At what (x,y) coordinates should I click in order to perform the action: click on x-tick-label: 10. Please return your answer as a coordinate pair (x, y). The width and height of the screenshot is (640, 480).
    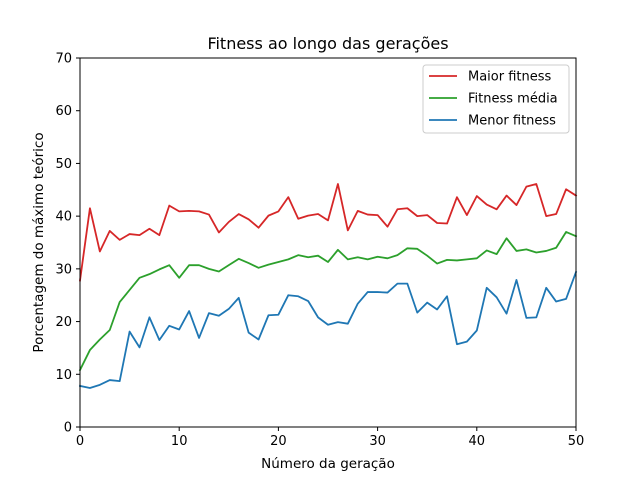
    Looking at the image, I should click on (179, 441).